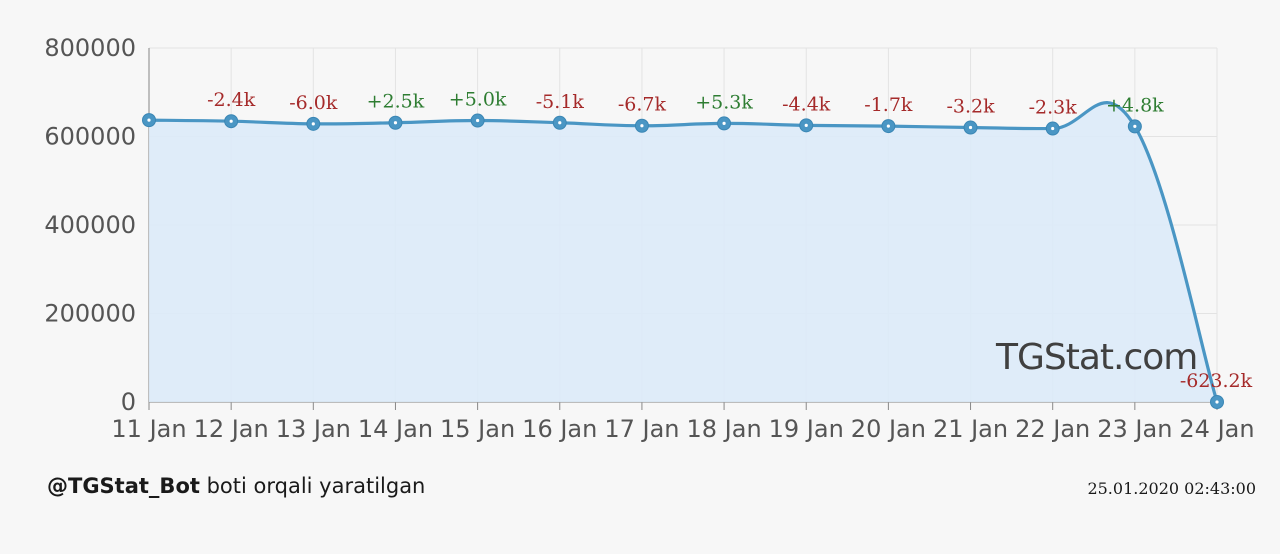 This screenshot has width=1280, height=554. Describe the element at coordinates (395, 429) in the screenshot. I see `x-tick-label: 14 Jan` at that location.